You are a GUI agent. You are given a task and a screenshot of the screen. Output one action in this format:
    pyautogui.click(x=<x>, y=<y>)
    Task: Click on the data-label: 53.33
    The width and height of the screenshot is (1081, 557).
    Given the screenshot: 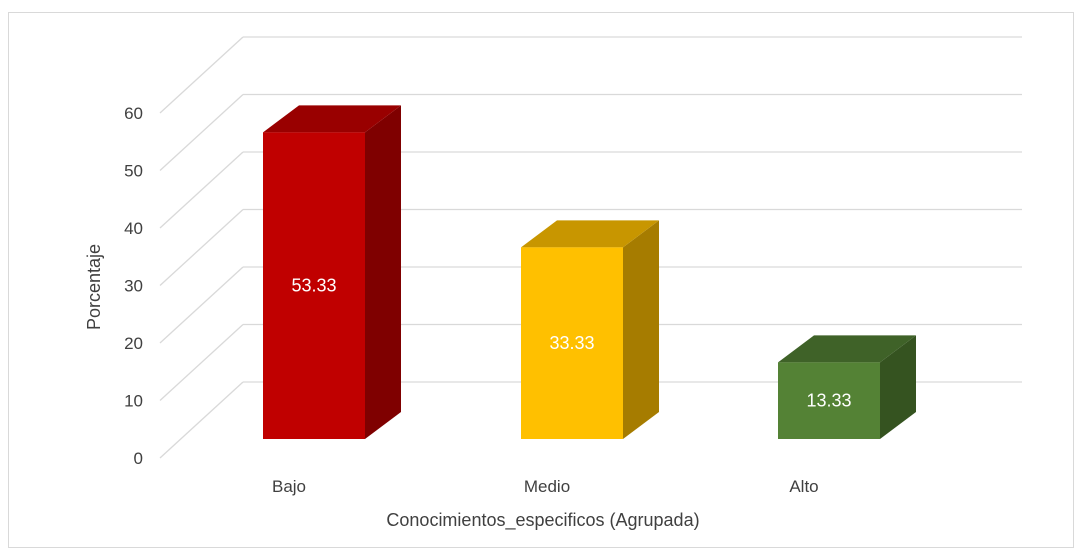 What is the action you would take?
    pyautogui.click(x=313, y=286)
    